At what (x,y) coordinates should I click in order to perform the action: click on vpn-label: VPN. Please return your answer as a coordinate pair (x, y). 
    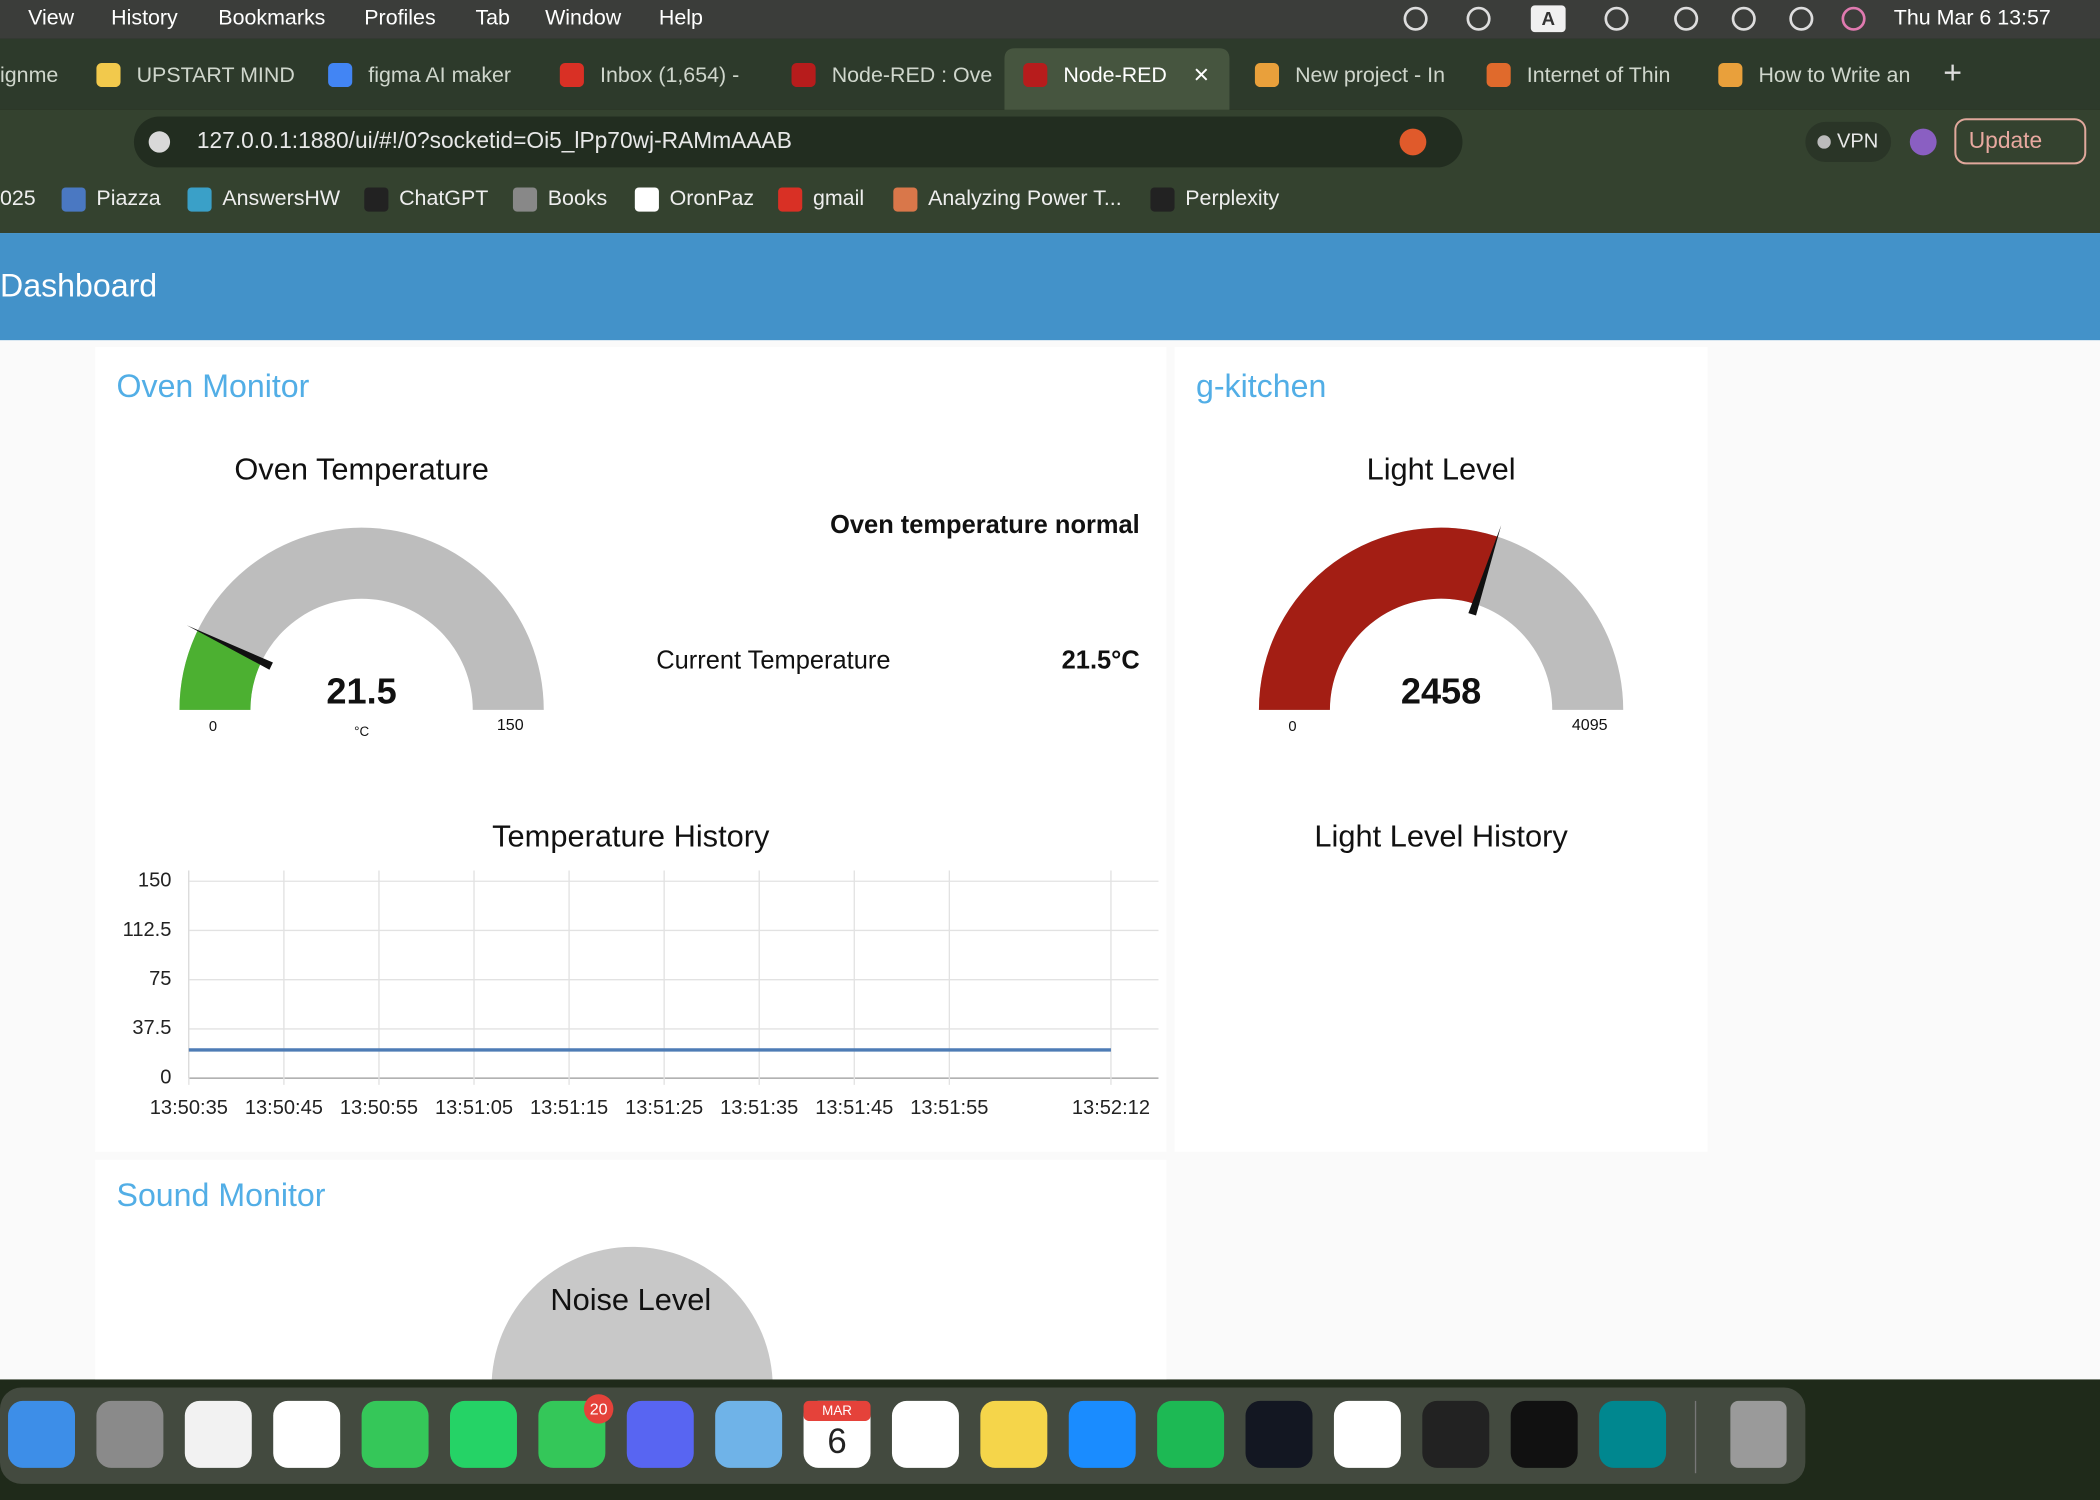
    Looking at the image, I should click on (1857, 141).